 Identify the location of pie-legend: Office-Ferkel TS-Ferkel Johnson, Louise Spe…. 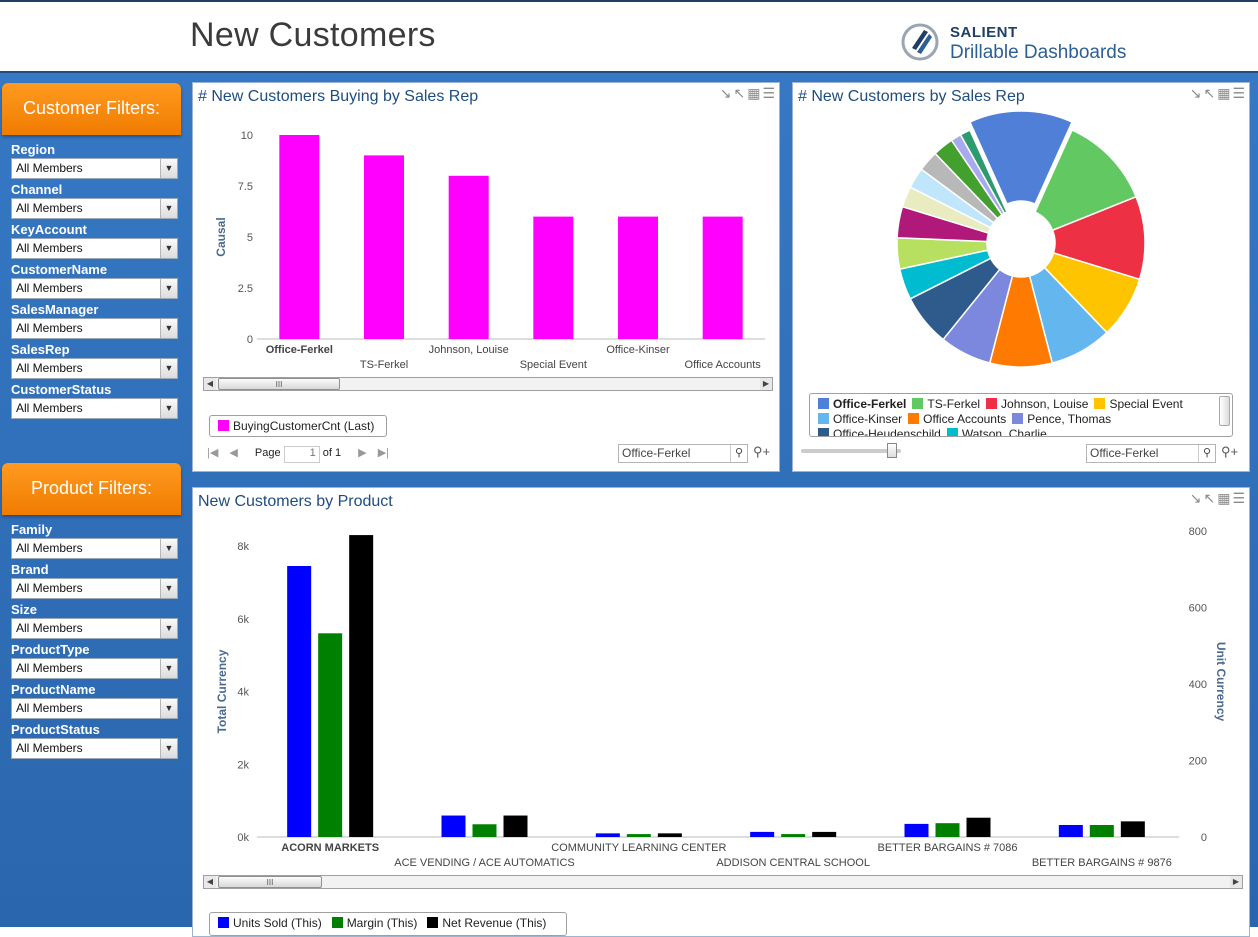
(1021, 415).